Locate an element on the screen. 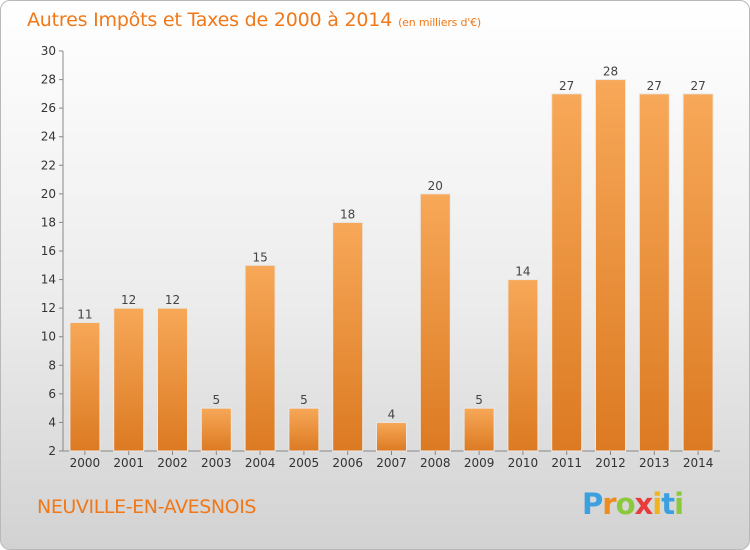 The height and width of the screenshot is (550, 750). x-tick-label-2007: 2007 is located at coordinates (391, 463).